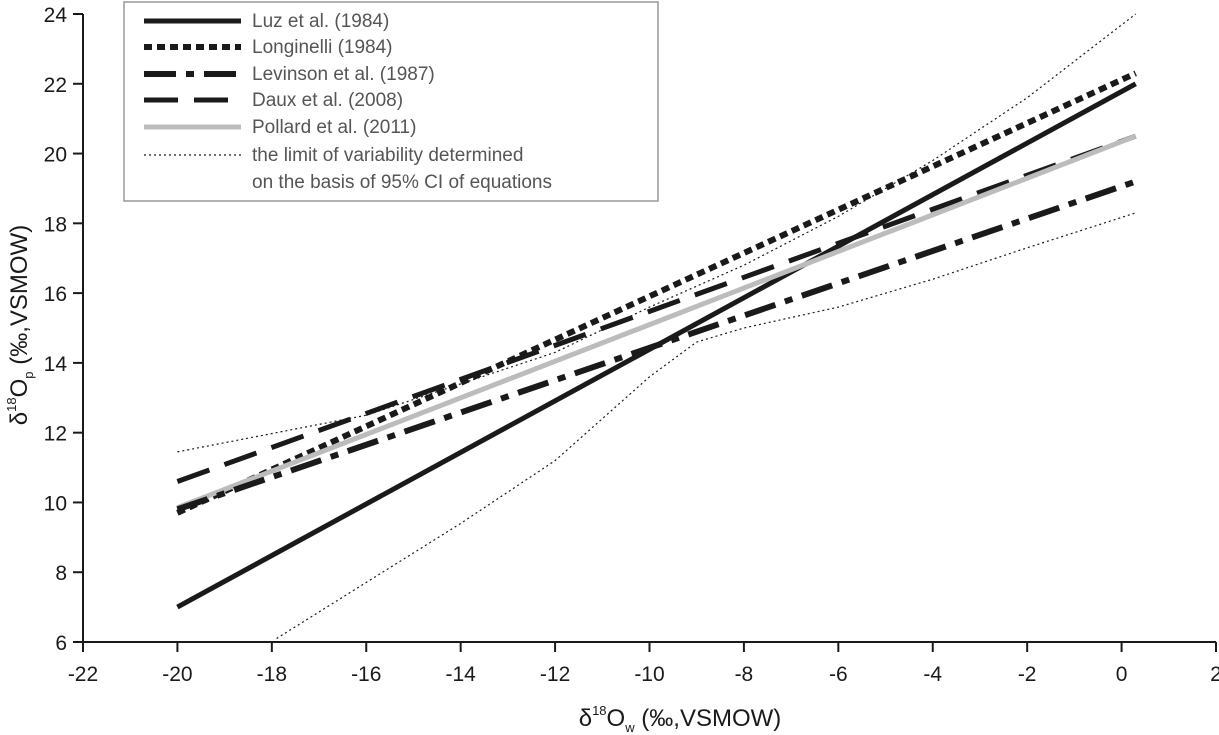  I want to click on y-axis-title: δ18Op (‰,VSMOW), so click(20, 325).